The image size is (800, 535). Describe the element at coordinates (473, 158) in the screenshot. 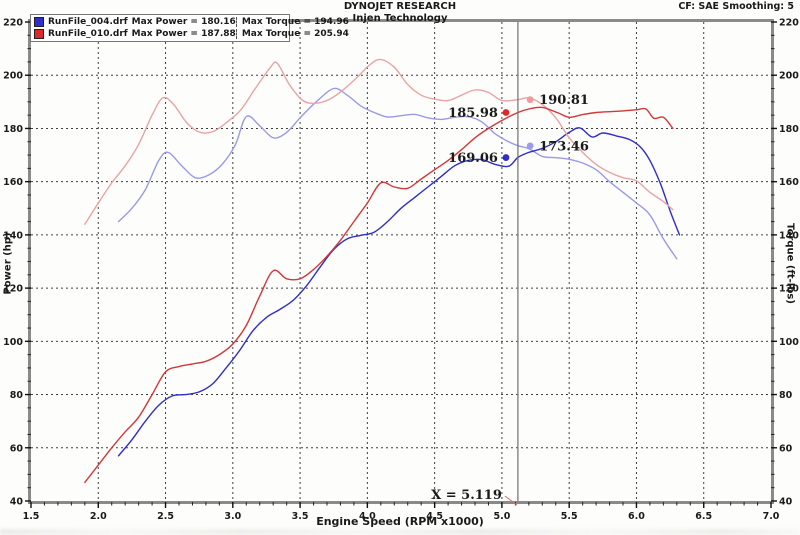

I see `marker-value-label: 169.06` at that location.